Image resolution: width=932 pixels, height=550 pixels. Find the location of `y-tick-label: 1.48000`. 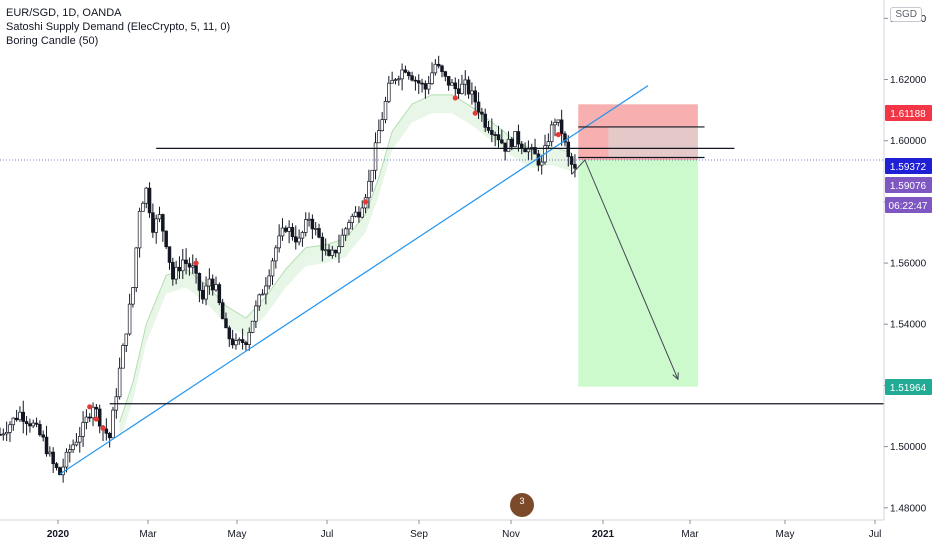

y-tick-label: 1.48000 is located at coordinates (908, 508).